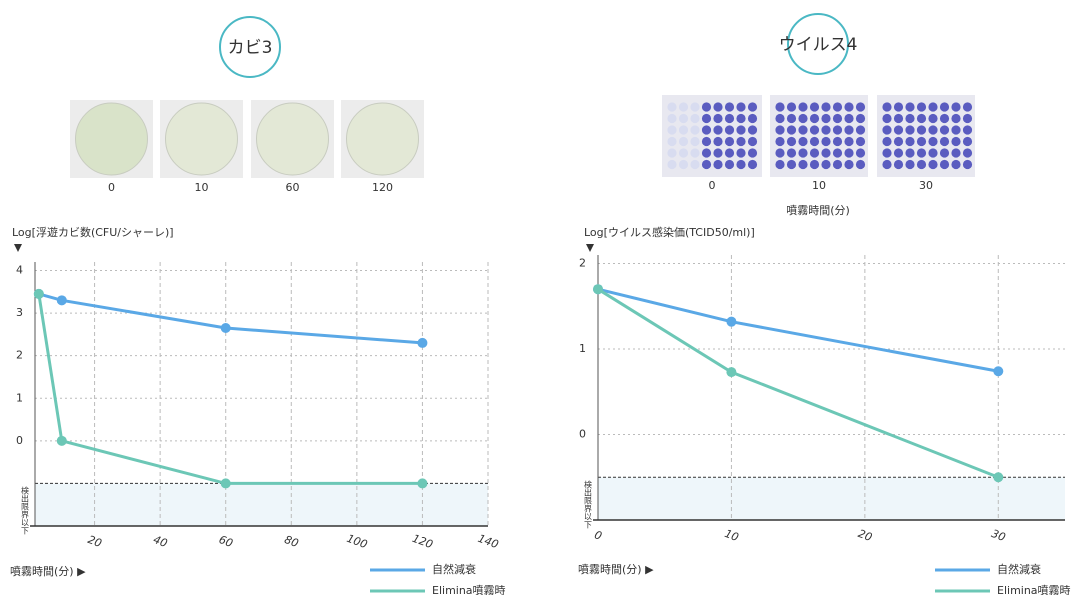 This screenshot has width=1083, height=595. I want to click on chart-title: カビ3, so click(250, 48).